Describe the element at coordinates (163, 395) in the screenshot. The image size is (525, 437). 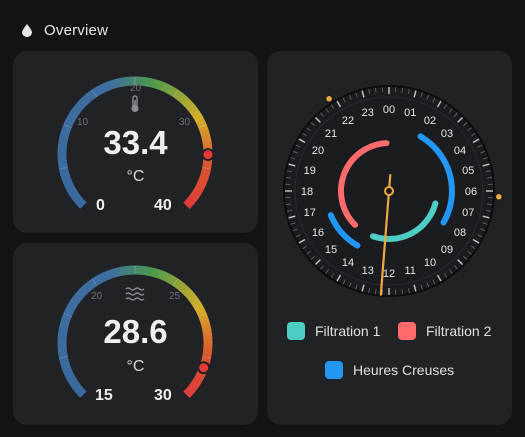
I see `gauge-max-label: 30` at that location.